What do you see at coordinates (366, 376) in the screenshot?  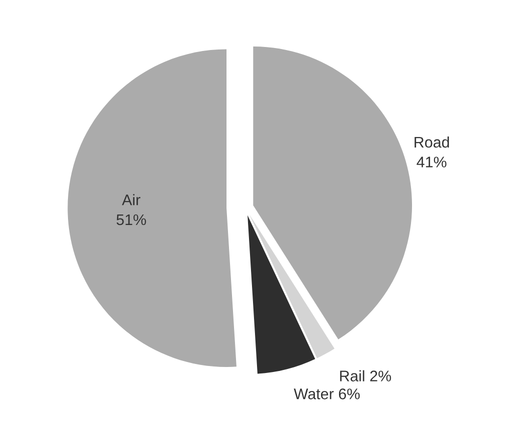 I see `slice-label: Rail 2%` at bounding box center [366, 376].